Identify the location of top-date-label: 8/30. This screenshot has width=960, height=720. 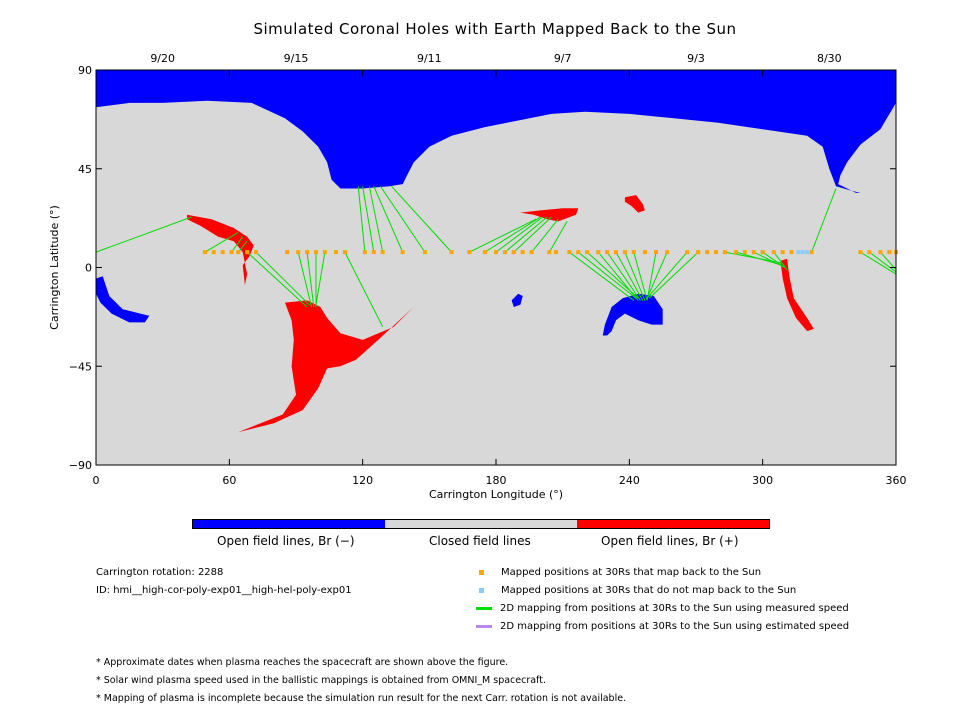
(829, 58).